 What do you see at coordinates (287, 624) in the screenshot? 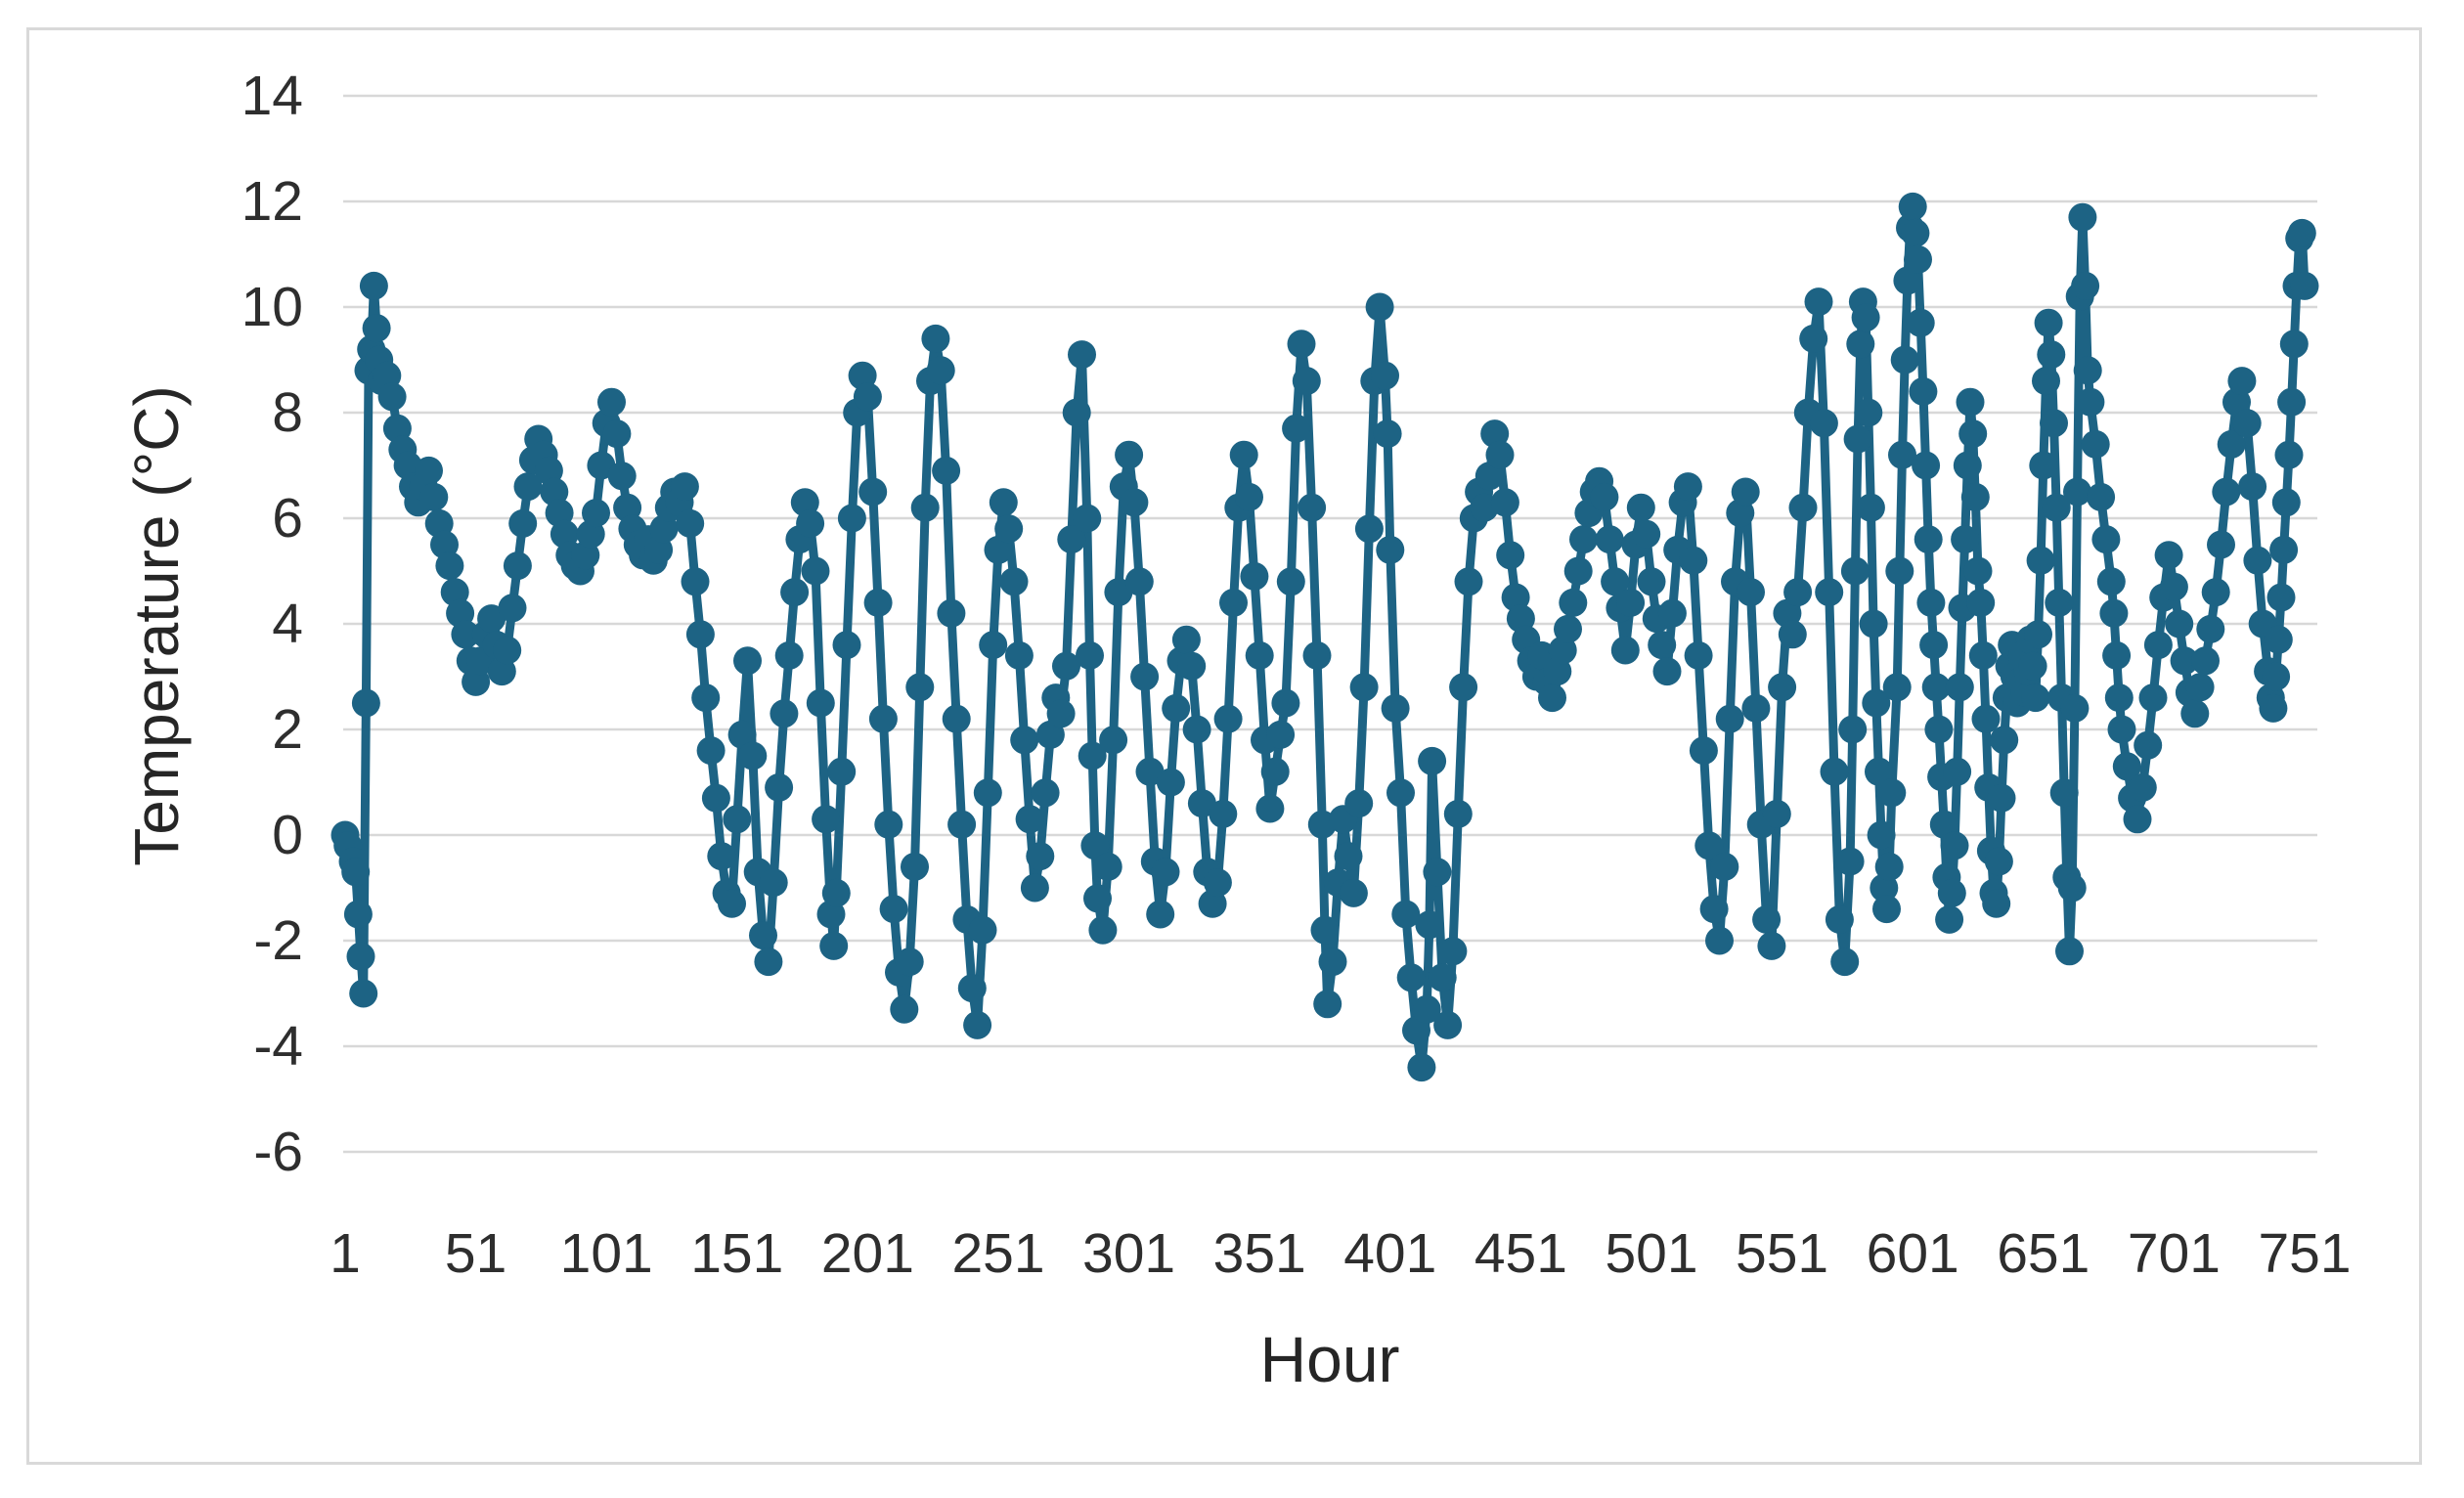
I see `y-tick-label: 4` at bounding box center [287, 624].